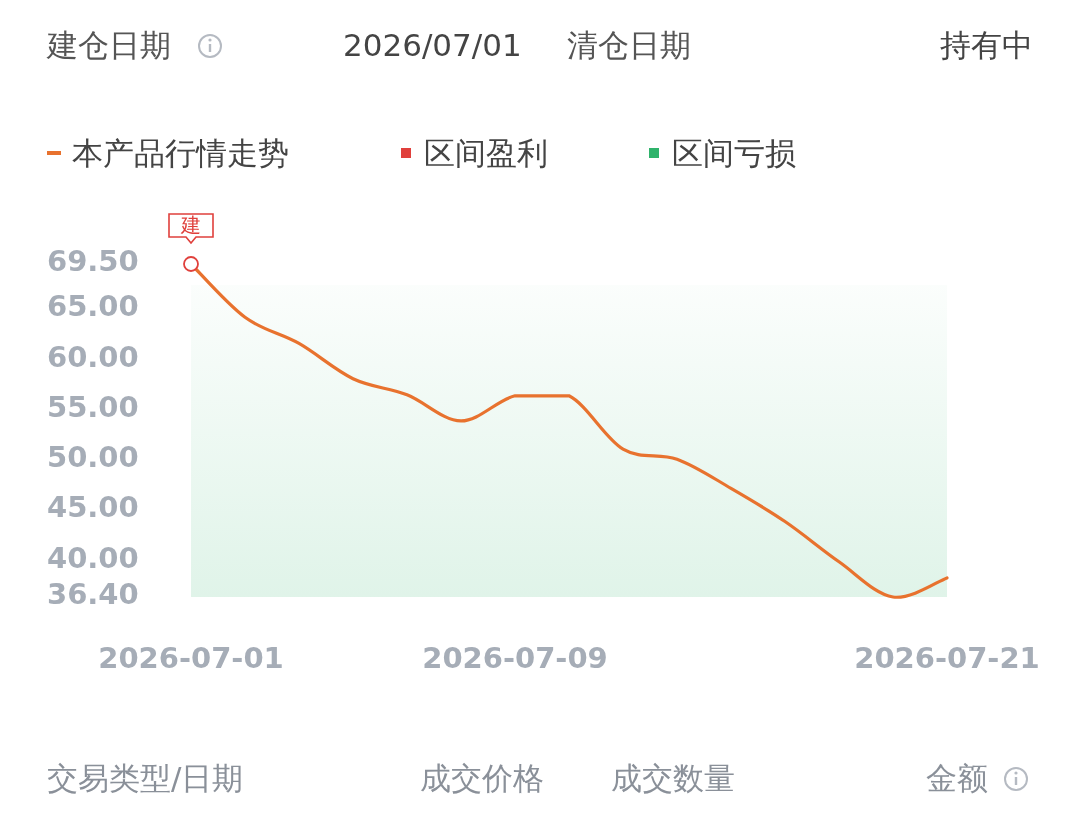  I want to click on text: 交易类型/日期, so click(145, 778).